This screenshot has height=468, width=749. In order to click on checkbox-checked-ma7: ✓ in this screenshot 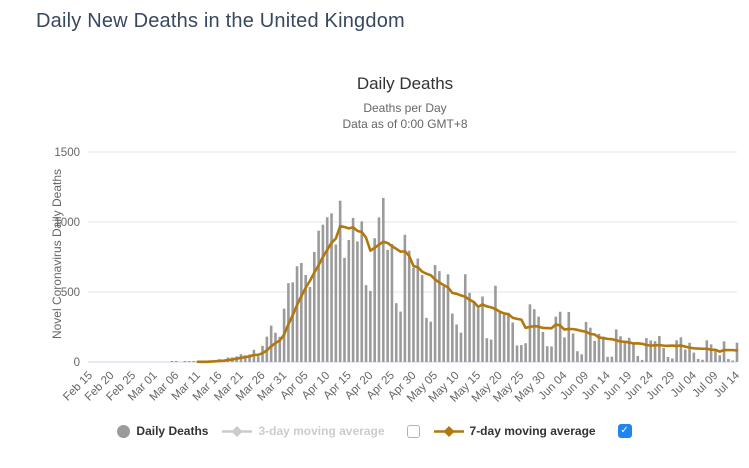, I will do `click(624, 431)`.